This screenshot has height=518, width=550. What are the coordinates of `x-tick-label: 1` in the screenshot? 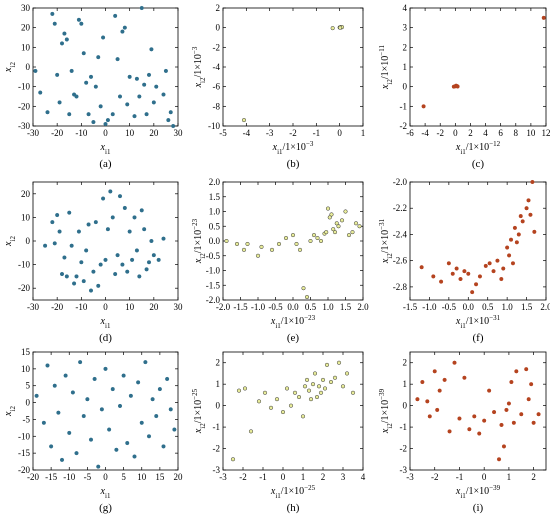 It's located at (363, 133).